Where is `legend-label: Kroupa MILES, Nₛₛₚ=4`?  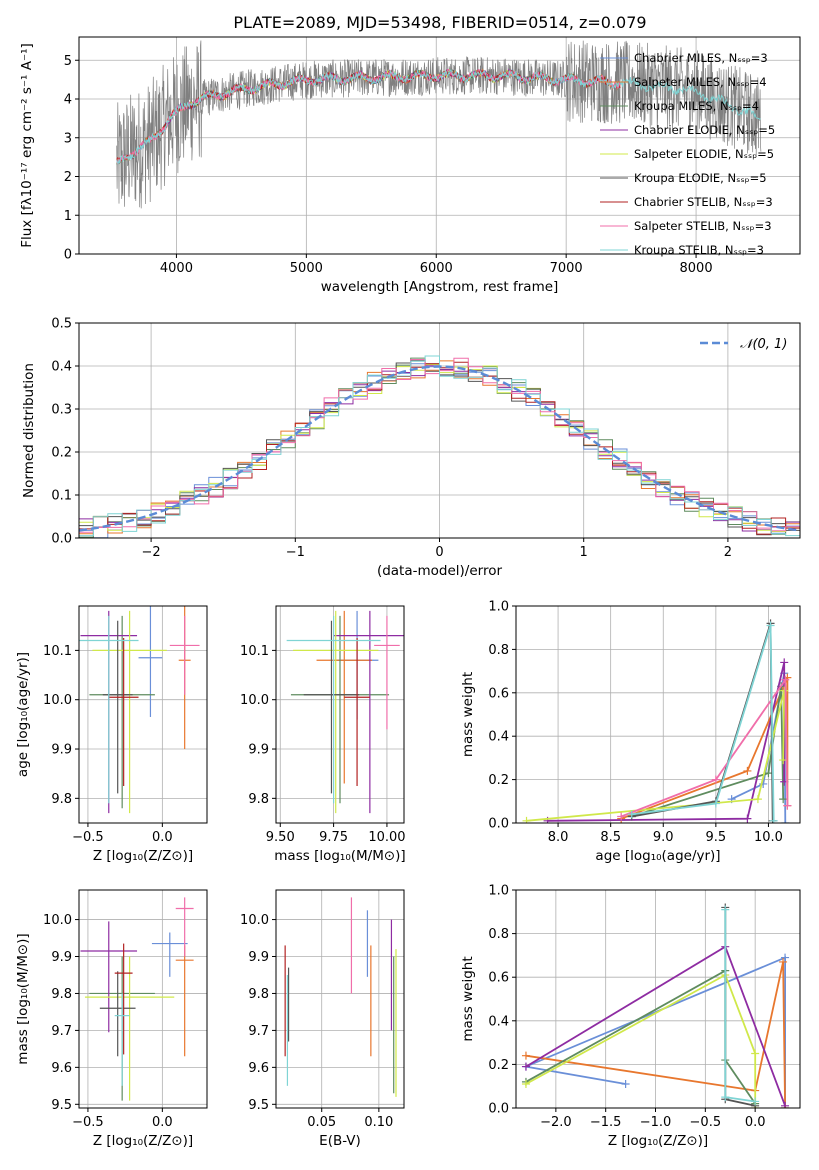 legend-label: Kroupa MILES, Nₛₛₚ=4 is located at coordinates (696, 106).